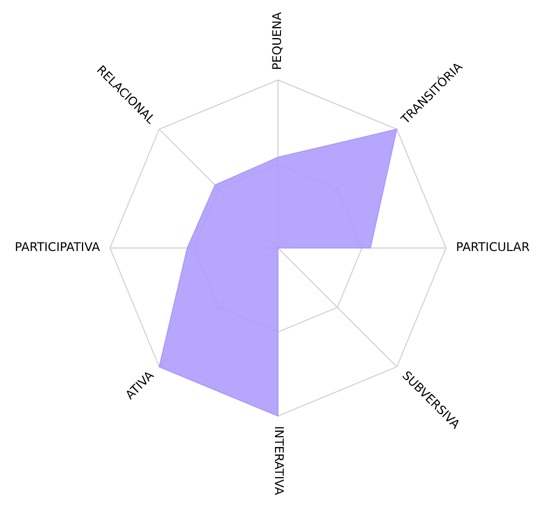 The width and height of the screenshot is (541, 507). What do you see at coordinates (57, 247) in the screenshot?
I see `spoke-label: PARTICIPATIVA` at bounding box center [57, 247].